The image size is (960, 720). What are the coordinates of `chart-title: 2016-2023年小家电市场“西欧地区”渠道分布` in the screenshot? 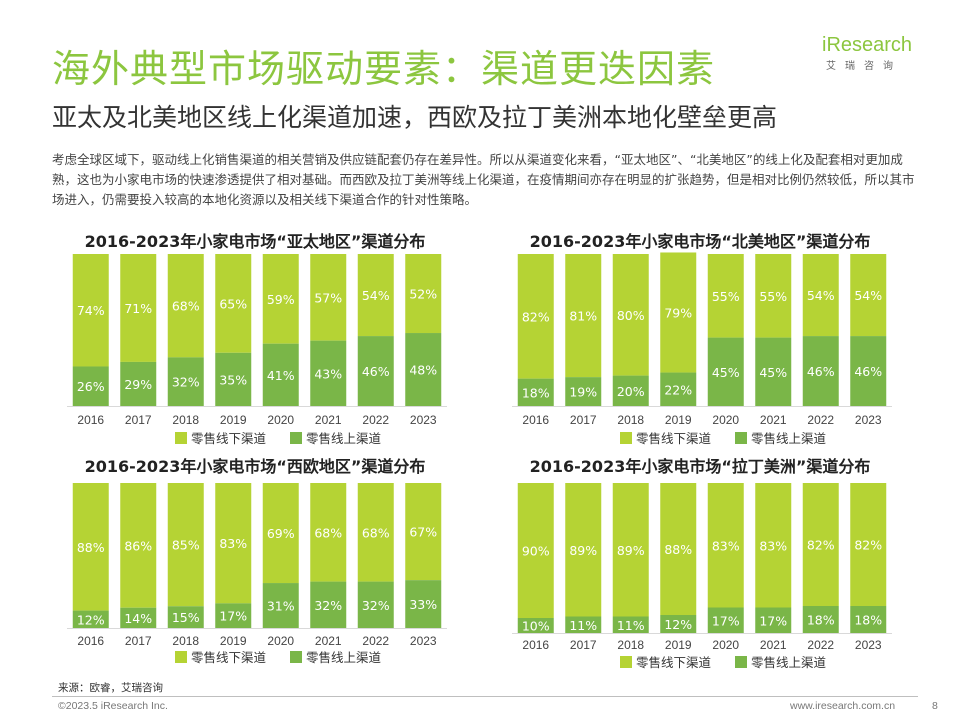 It's located at (255, 466).